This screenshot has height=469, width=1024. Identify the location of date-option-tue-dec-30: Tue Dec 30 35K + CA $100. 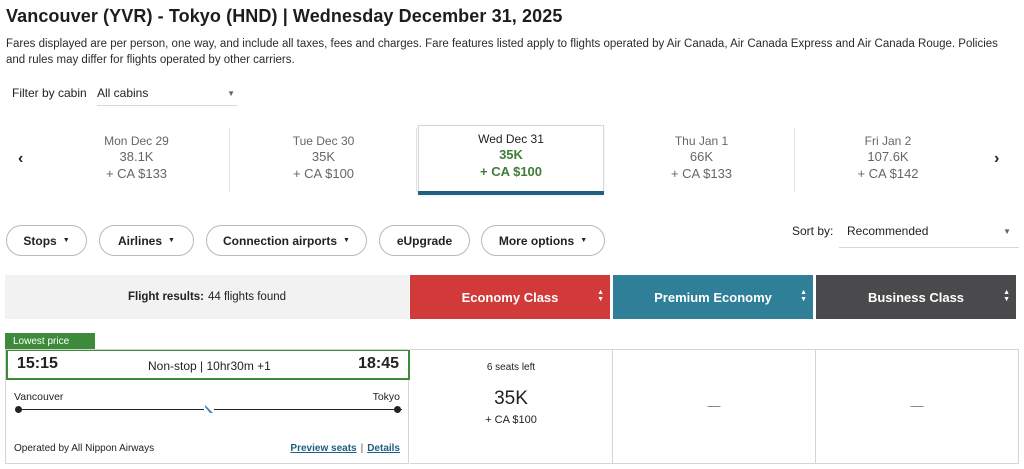
(324, 160).